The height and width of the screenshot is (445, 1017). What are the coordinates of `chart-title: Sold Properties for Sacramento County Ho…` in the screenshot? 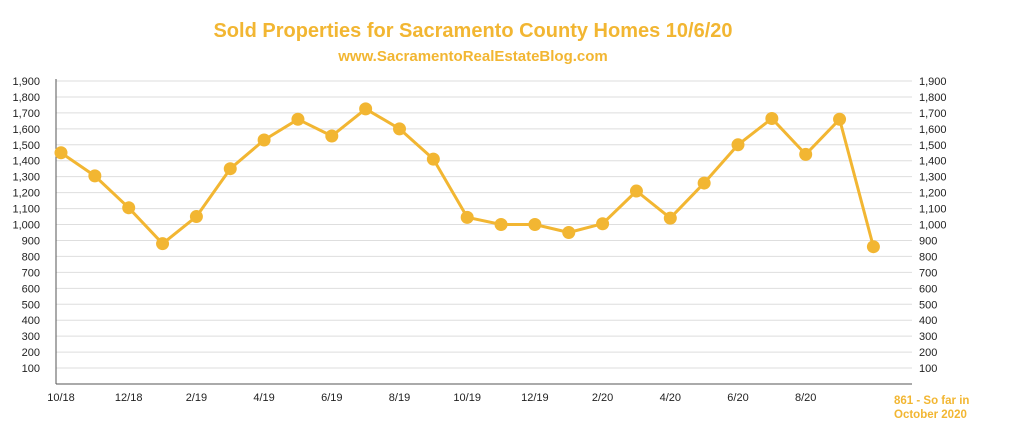 It's located at (473, 31).